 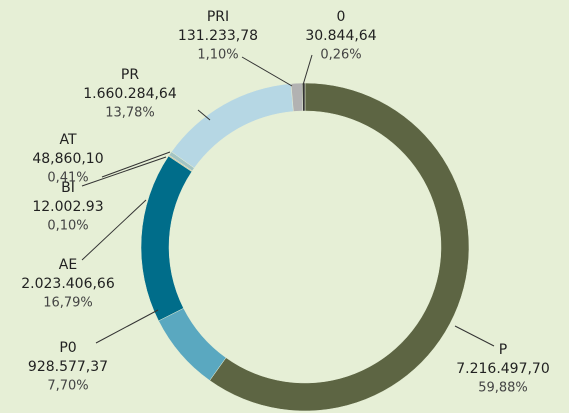 What do you see at coordinates (67, 140) in the screenshot?
I see `slice-name: AT` at bounding box center [67, 140].